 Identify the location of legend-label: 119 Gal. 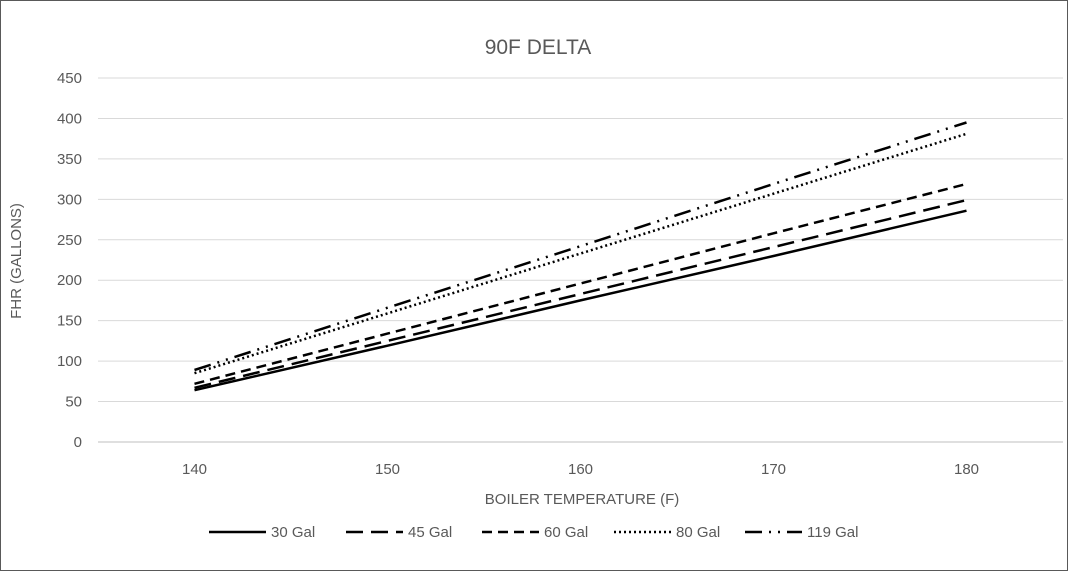
(832, 532).